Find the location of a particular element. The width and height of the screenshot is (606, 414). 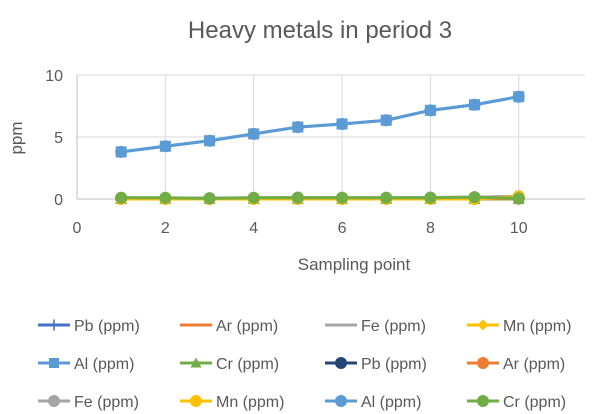

x-tick-label: 0 is located at coordinates (77, 228).